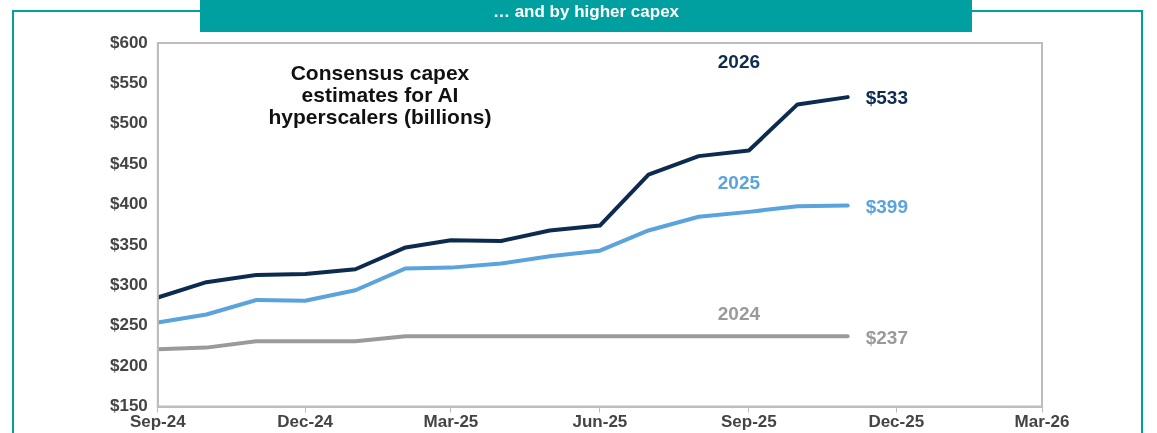  I want to click on data-label: $399, so click(886, 206).